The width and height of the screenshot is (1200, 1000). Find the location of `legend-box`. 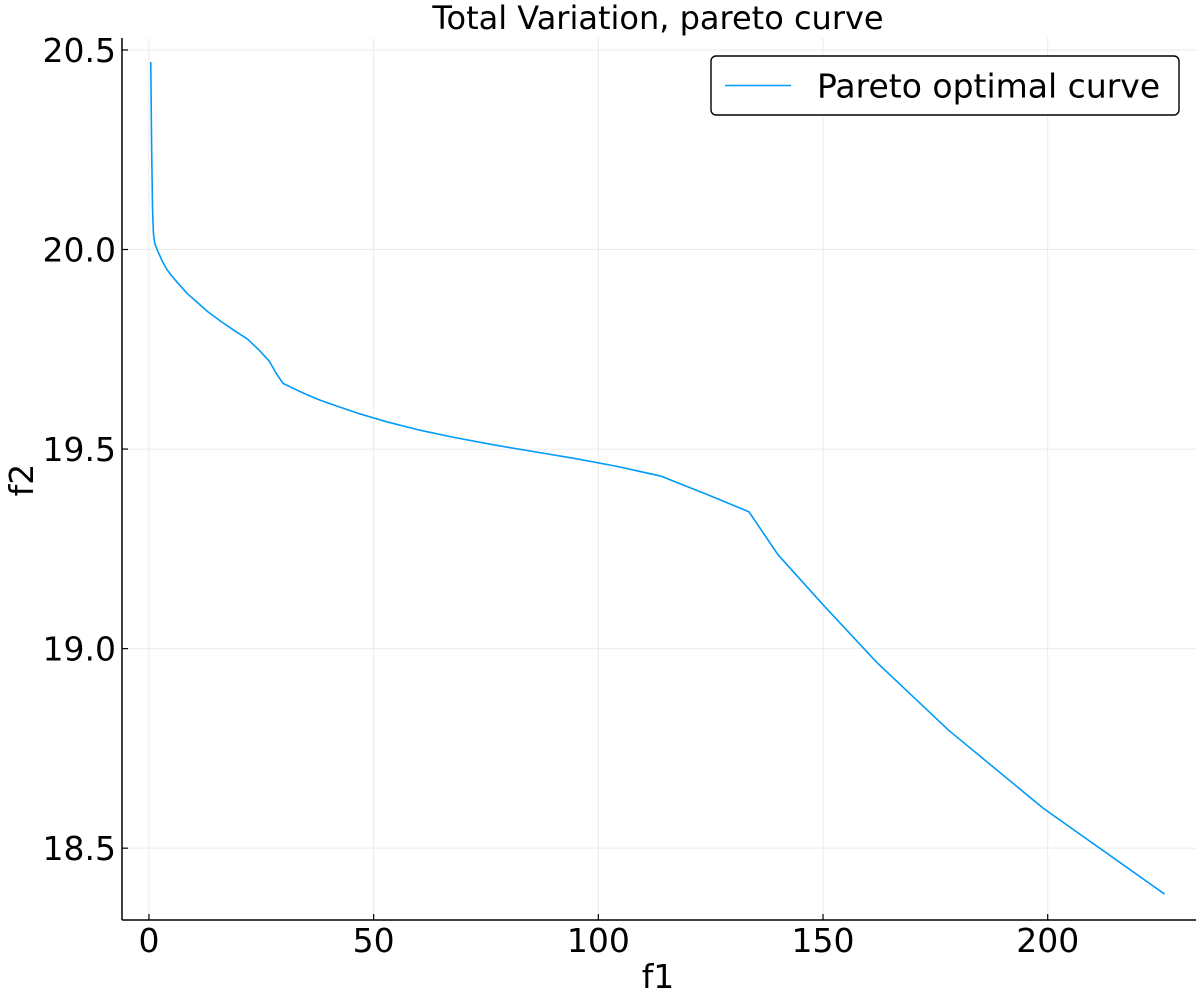

legend-box is located at coordinates (945, 85).